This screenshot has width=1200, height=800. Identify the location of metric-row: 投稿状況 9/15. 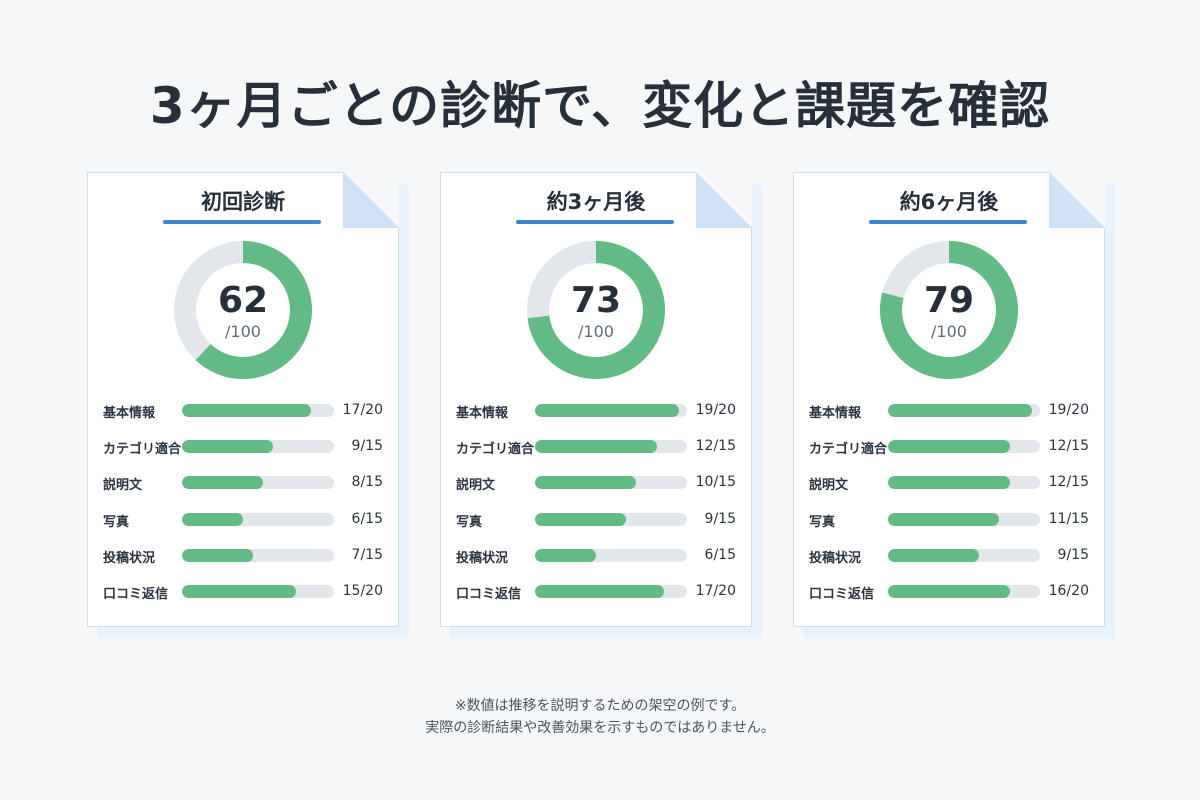
(949, 555).